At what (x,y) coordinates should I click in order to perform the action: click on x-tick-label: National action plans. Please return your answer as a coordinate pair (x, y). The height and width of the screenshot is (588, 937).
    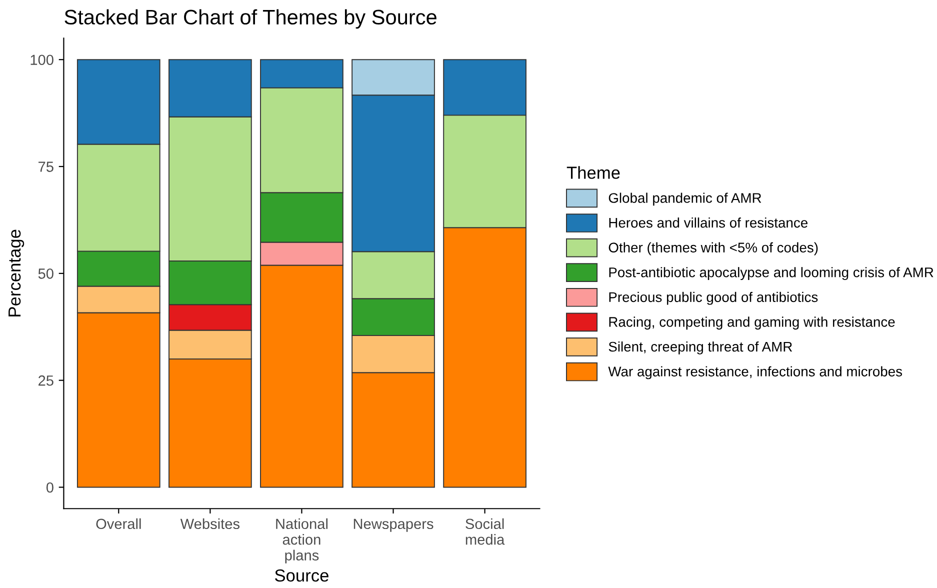
    Looking at the image, I should click on (302, 541).